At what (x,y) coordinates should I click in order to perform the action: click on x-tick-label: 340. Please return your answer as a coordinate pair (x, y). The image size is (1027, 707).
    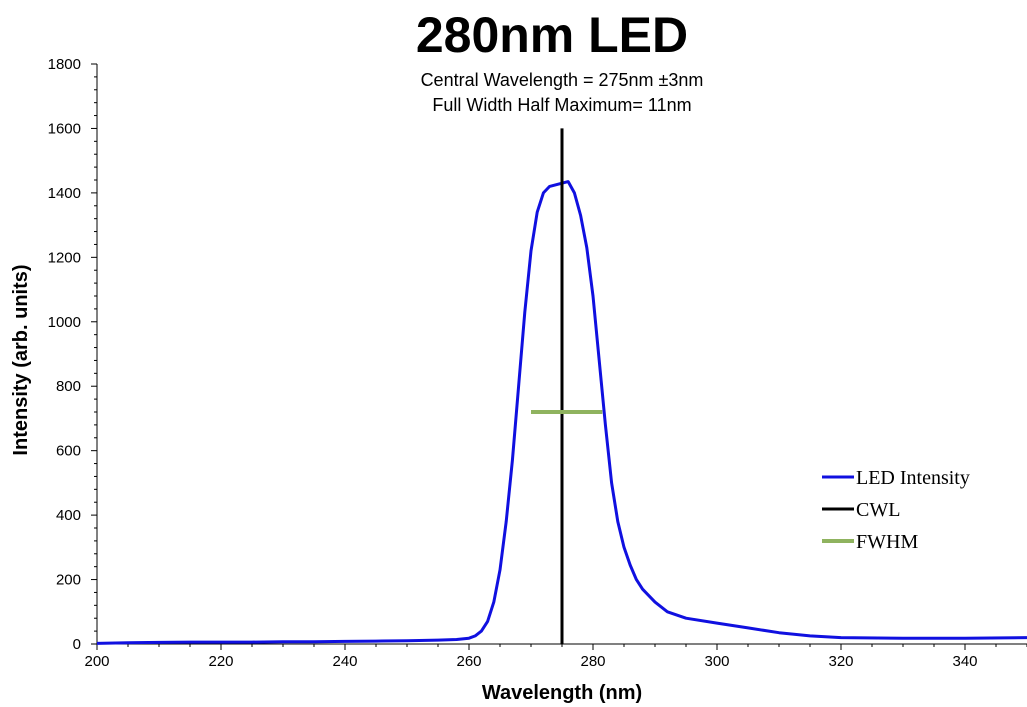
    Looking at the image, I should click on (964, 661).